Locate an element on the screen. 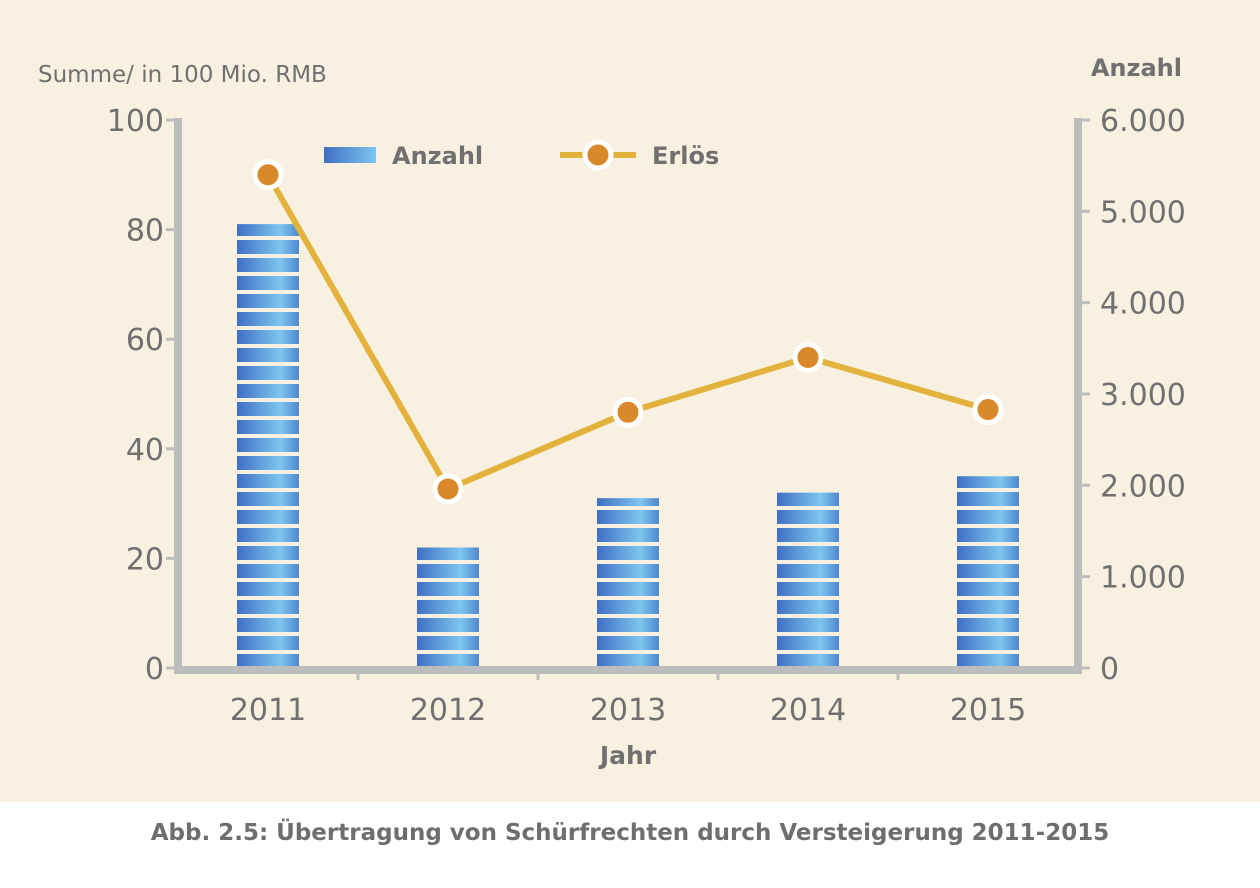 The image size is (1260, 888). legend-anzahl-swatch is located at coordinates (350, 155).